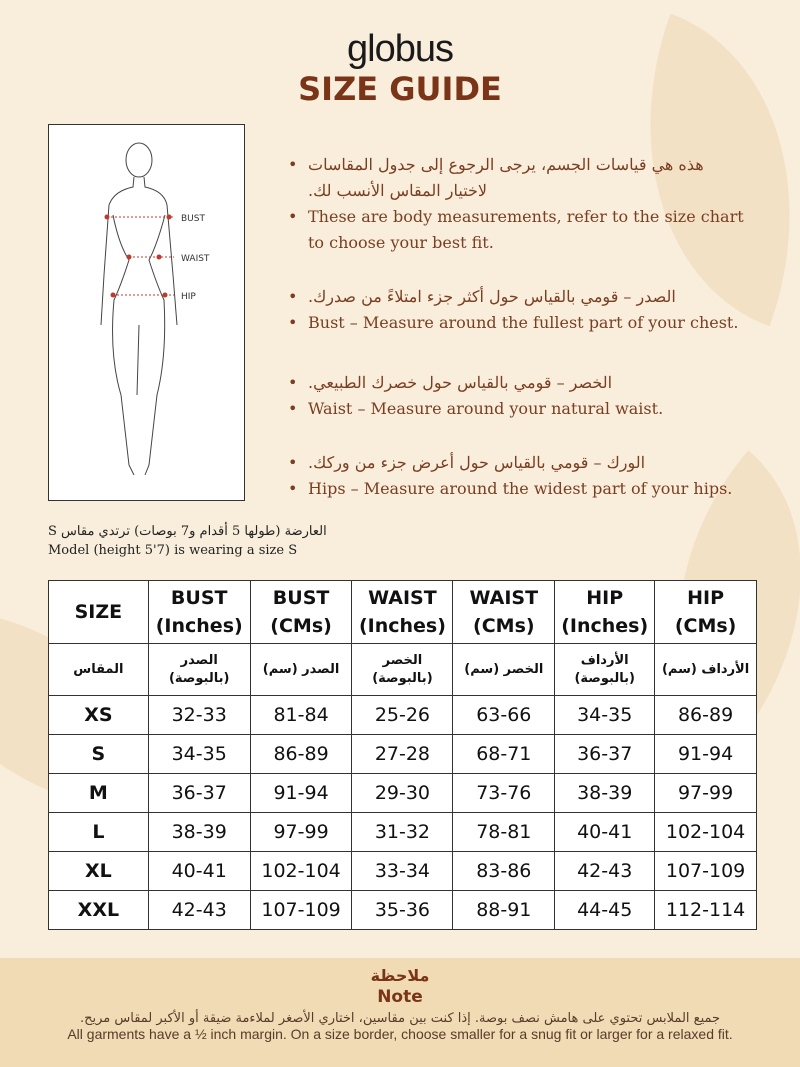  I want to click on table-row: M 36-37 91-94 29-30 73-76 38-39 97-99, so click(402, 793).